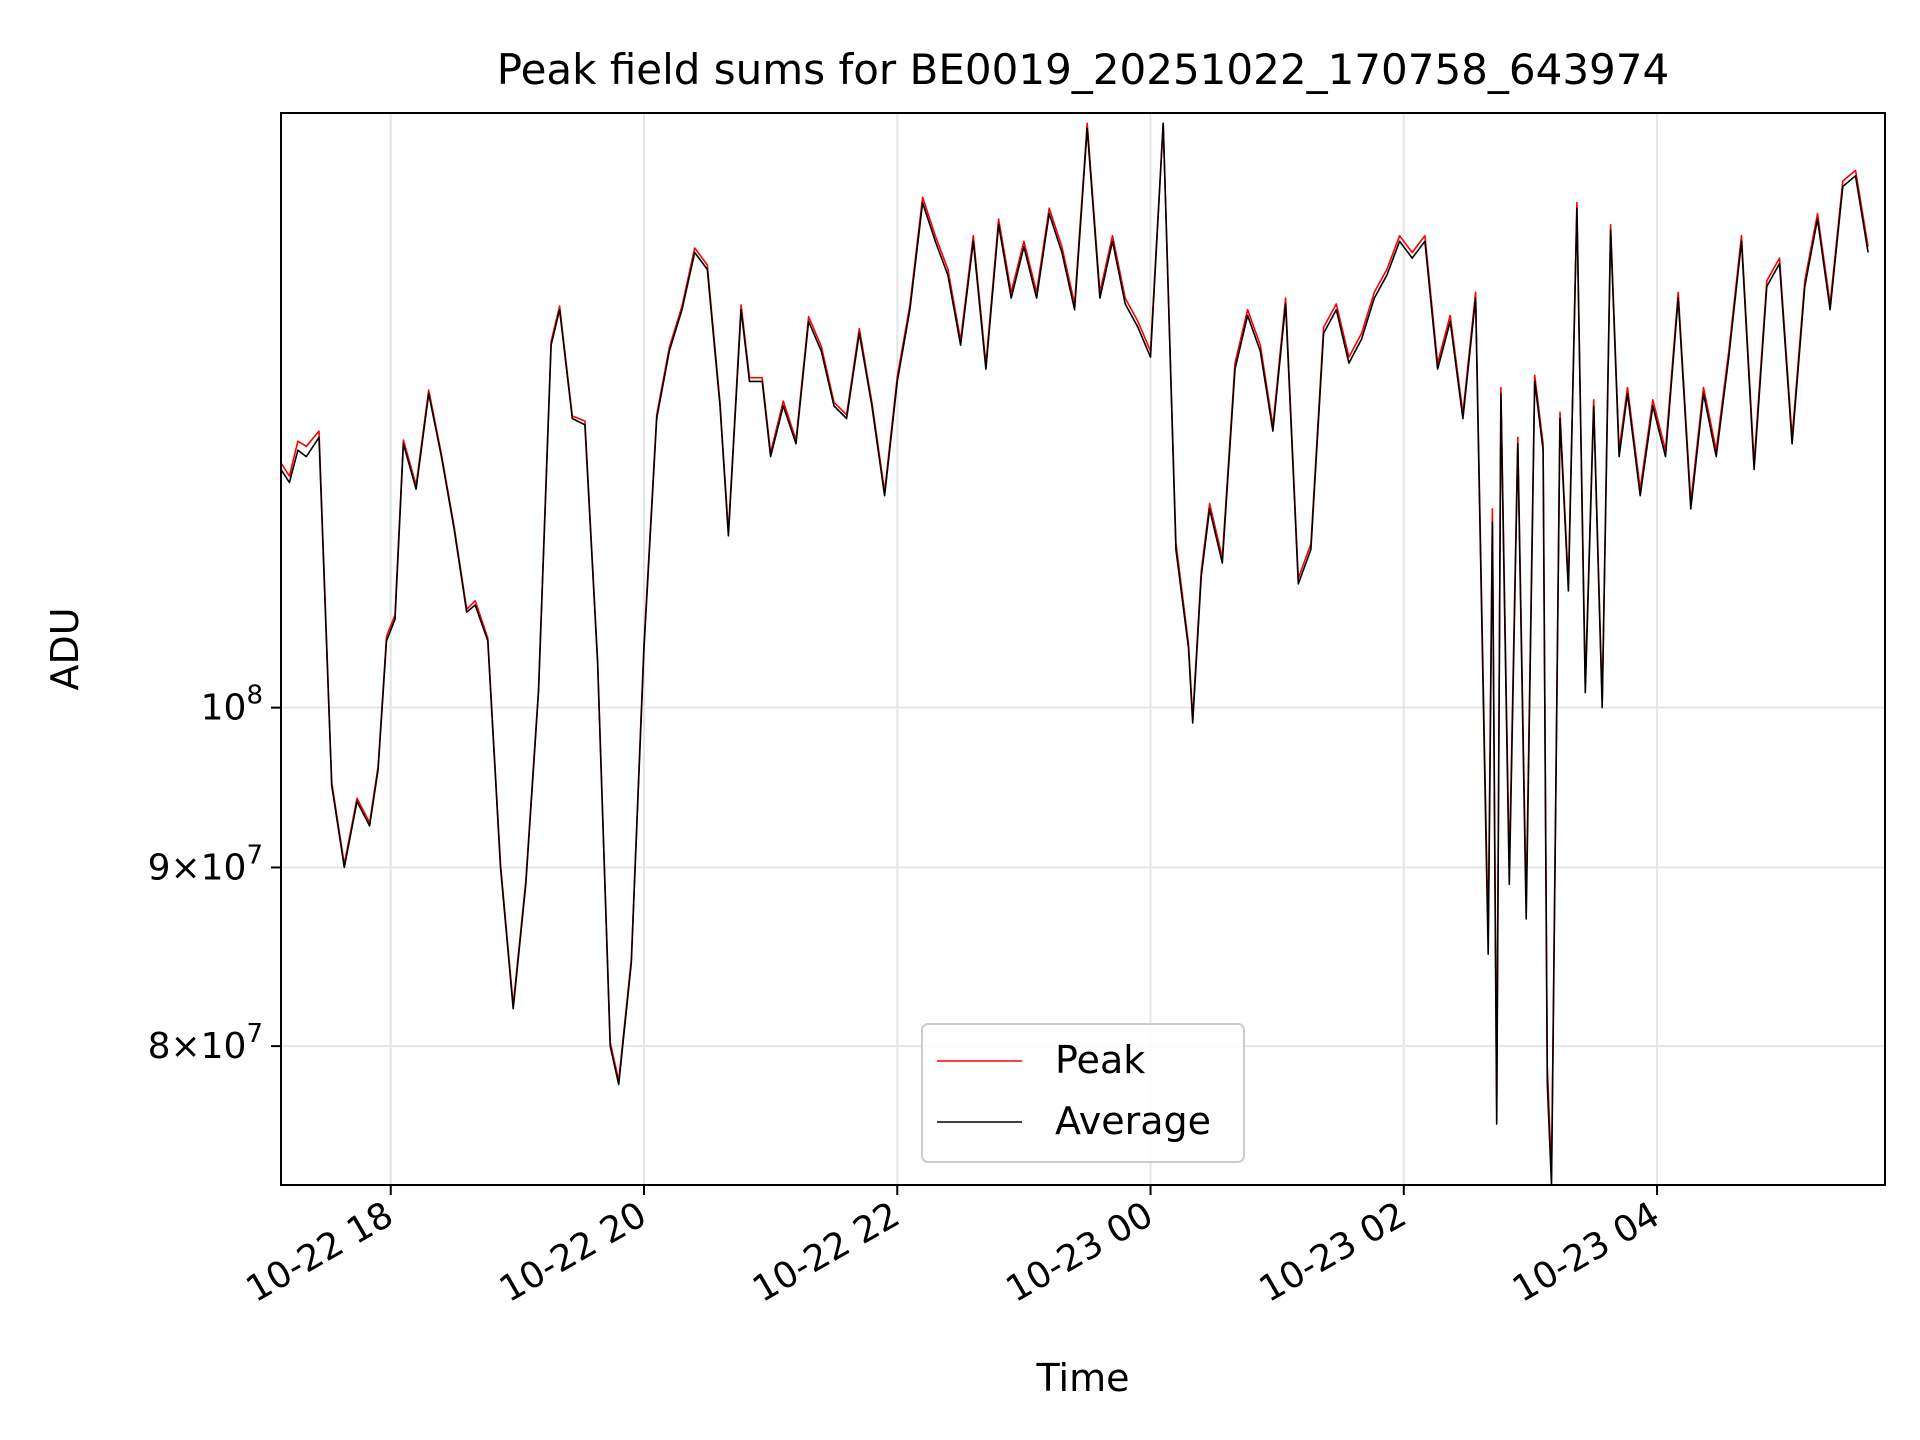  I want to click on y-tick-label: 8×10⁷, so click(205, 1043).